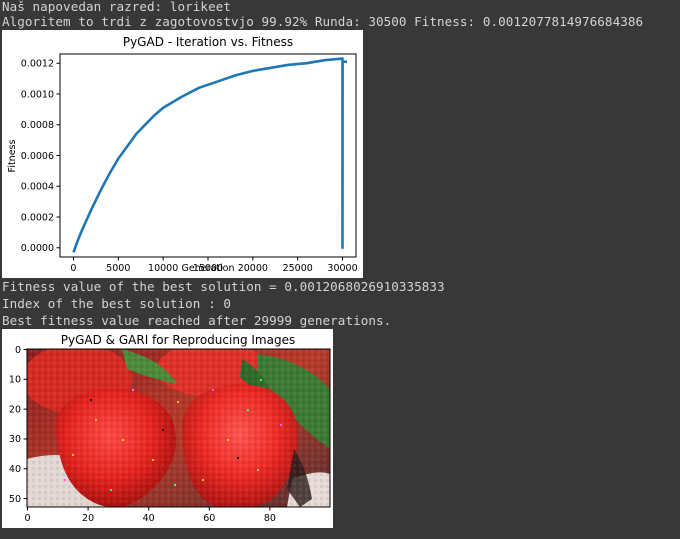 Image resolution: width=680 pixels, height=539 pixels. I want to click on y-tick-label: 0.0006, so click(37, 156).